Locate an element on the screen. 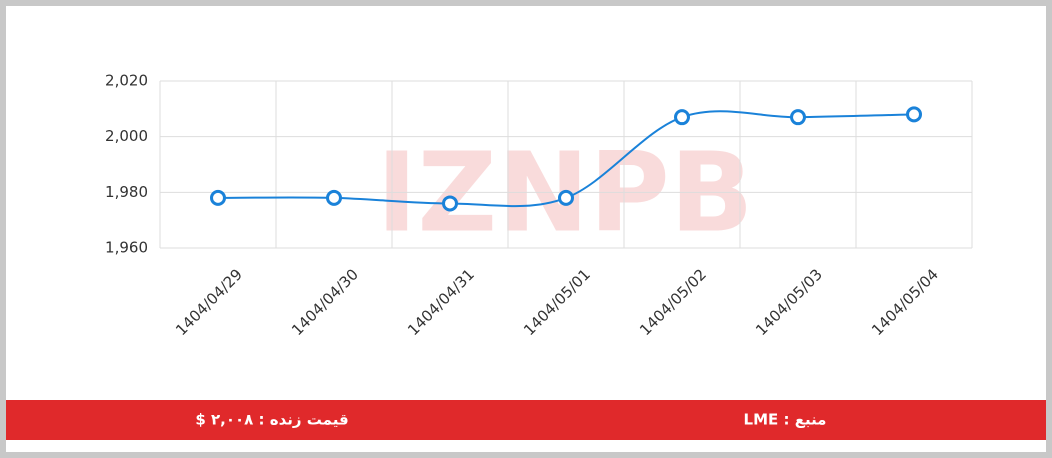 The image size is (1052, 458). x-tick-label: 1404/05/01 is located at coordinates (557, 302).